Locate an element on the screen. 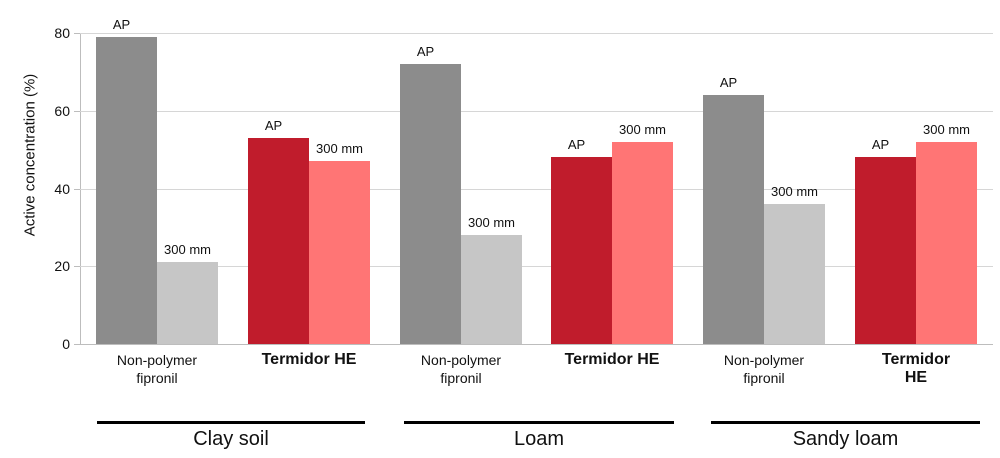 The height and width of the screenshot is (458, 1000). y-tick-label: 40 is located at coordinates (62, 188).